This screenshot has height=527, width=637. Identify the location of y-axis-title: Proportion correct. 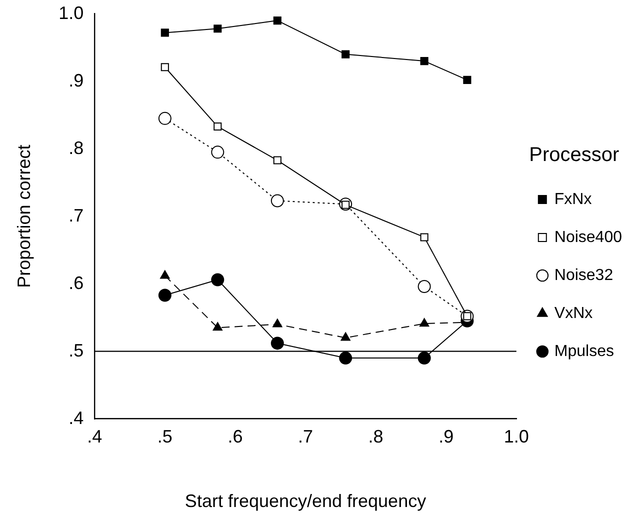
(24, 216).